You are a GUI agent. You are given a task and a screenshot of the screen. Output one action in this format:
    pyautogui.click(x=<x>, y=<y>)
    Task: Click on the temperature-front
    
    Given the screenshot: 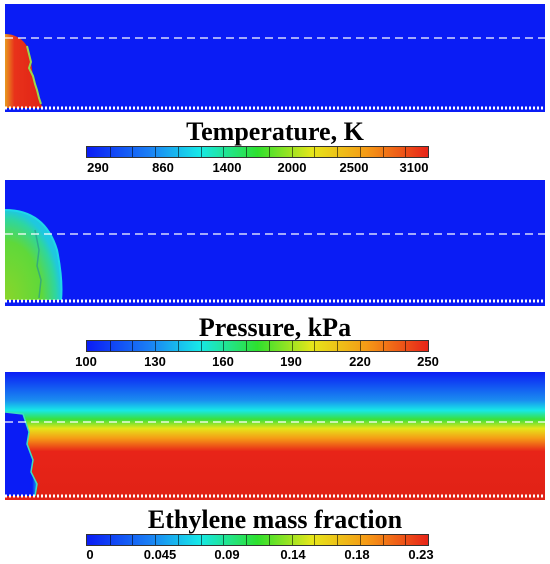 What is the action you would take?
    pyautogui.click(x=34, y=75)
    